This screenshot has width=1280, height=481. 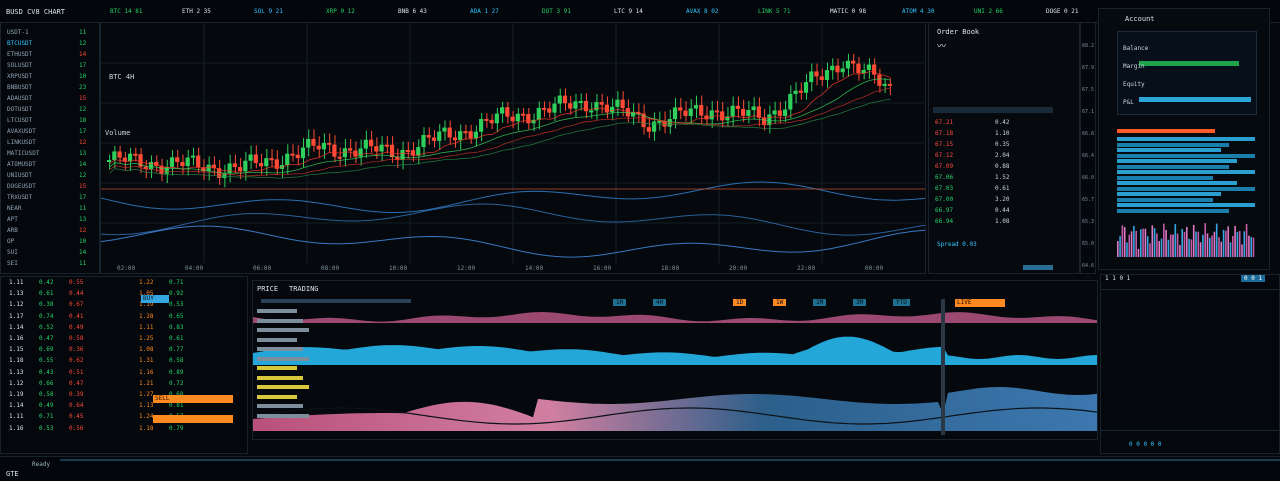 What do you see at coordinates (988, 11) in the screenshot?
I see `ticker-item: UNI 2 66` at bounding box center [988, 11].